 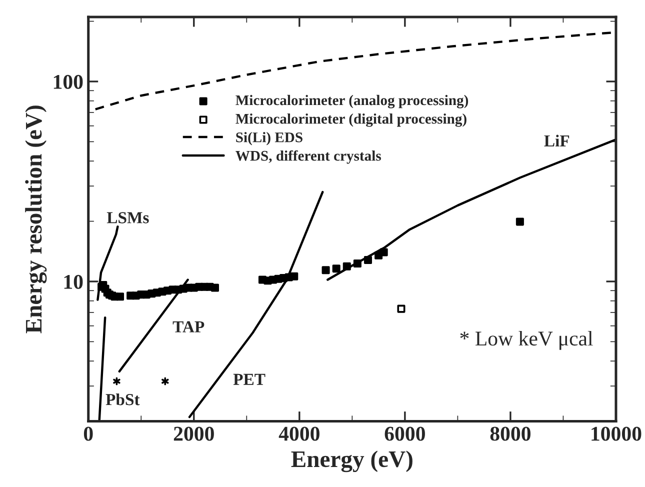 I want to click on y-tick-label: 10, so click(x=73, y=281).